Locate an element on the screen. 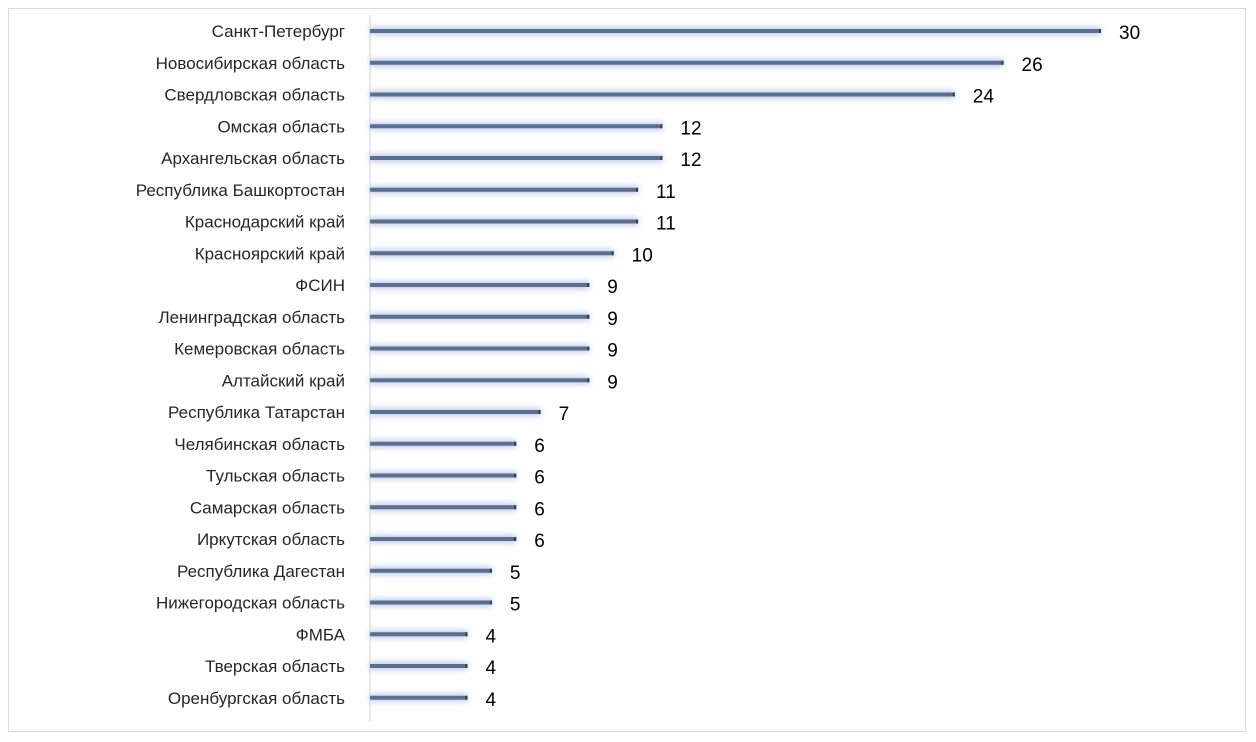 The image size is (1256, 742). category-label: ФСИН is located at coordinates (320, 285).